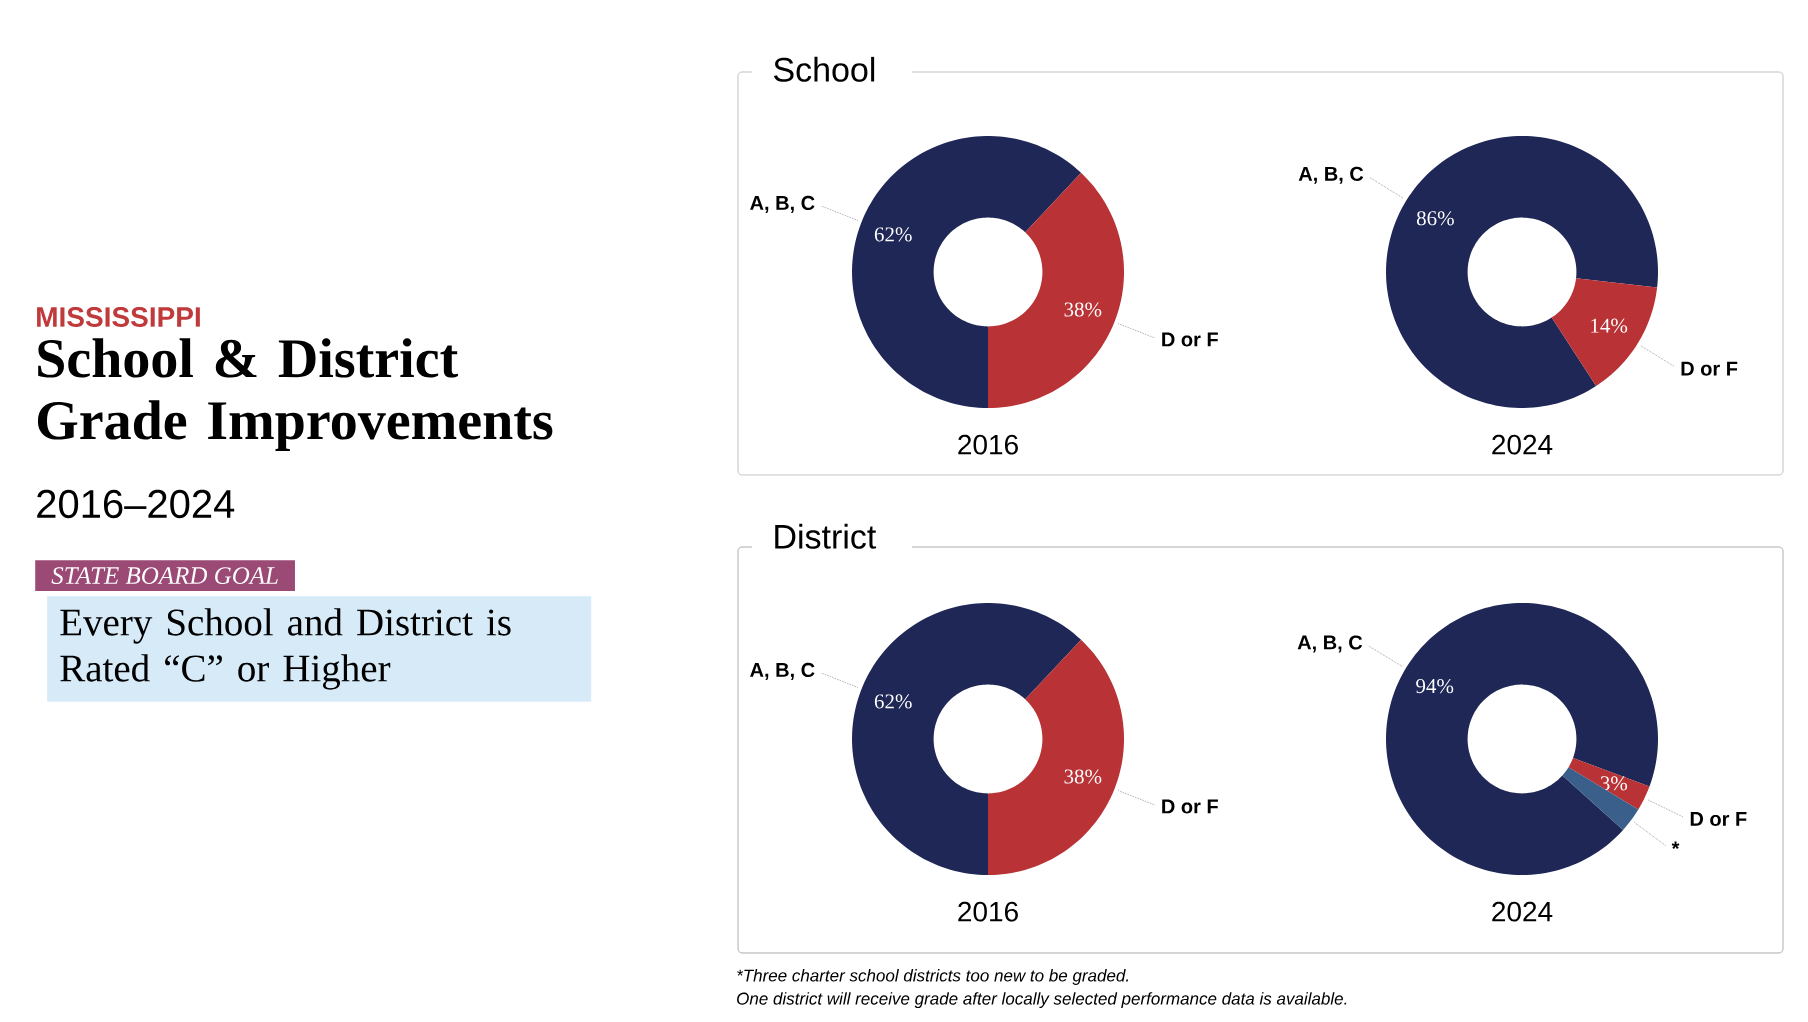  Describe the element at coordinates (933, 977) in the screenshot. I see `text: *Three charter school districts too new to be graded.` at that location.